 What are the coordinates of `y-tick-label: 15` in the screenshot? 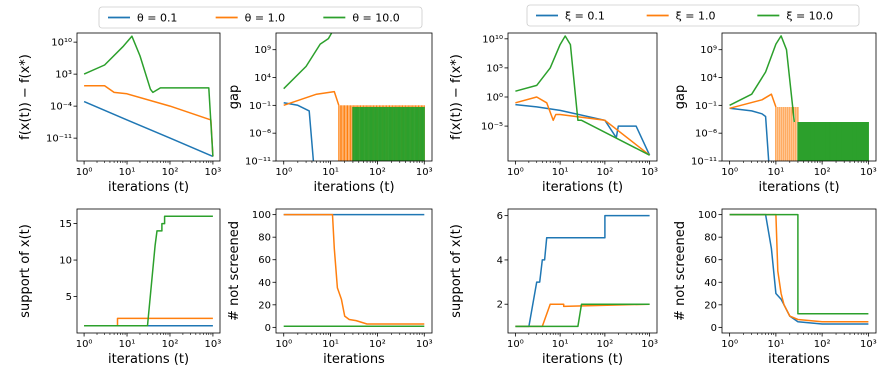 It's located at (65, 224).